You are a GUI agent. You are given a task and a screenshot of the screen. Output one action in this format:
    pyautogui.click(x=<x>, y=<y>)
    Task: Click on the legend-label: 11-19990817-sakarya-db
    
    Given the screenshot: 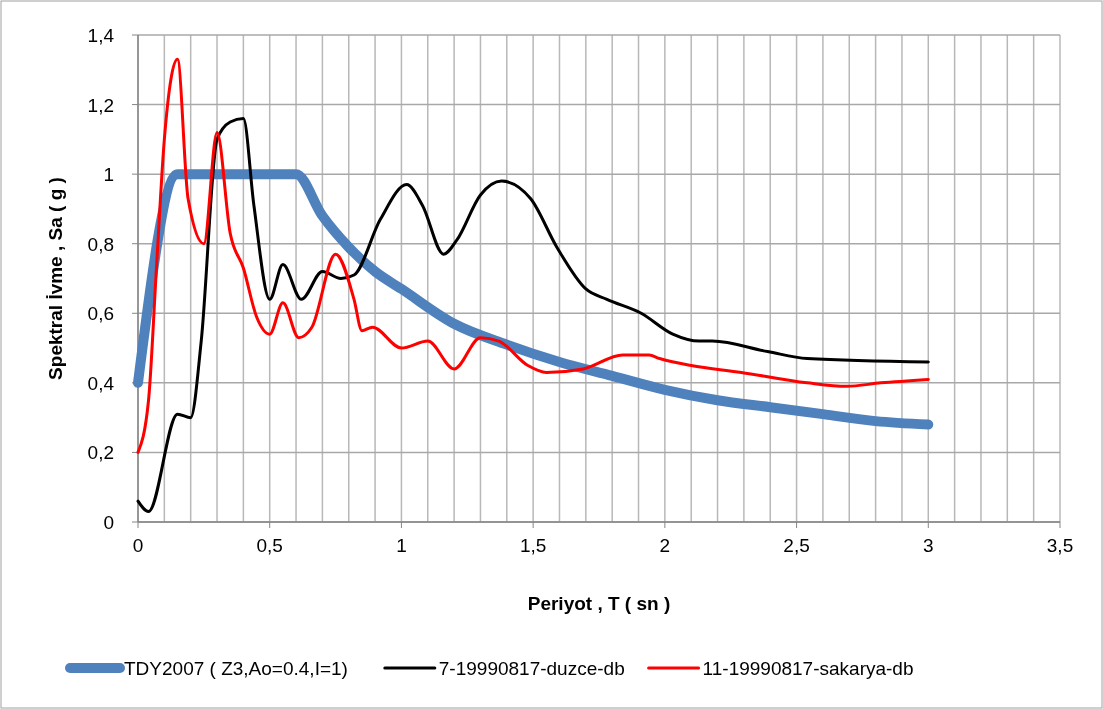 What is the action you would take?
    pyautogui.click(x=808, y=668)
    